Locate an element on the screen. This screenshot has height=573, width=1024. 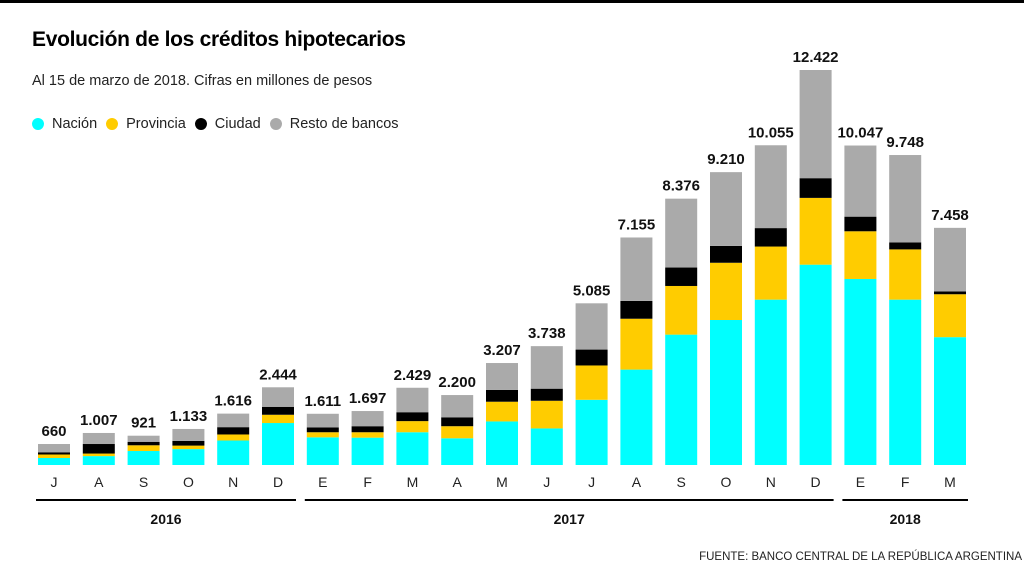
x-tick-label: N is located at coordinates (233, 482).